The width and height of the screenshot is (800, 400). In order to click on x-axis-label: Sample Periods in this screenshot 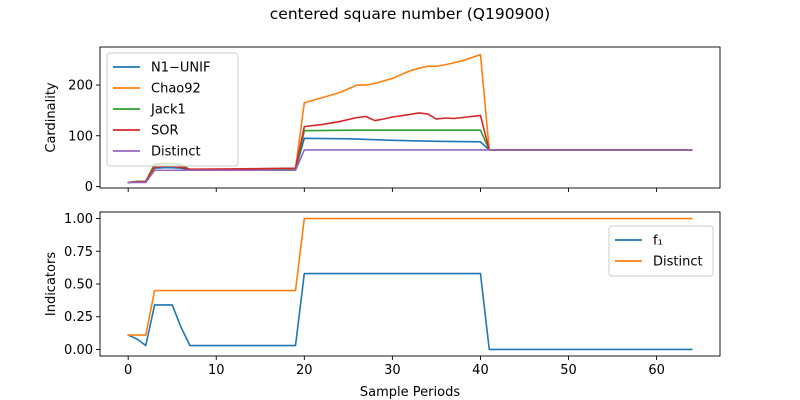, I will do `click(410, 392)`.